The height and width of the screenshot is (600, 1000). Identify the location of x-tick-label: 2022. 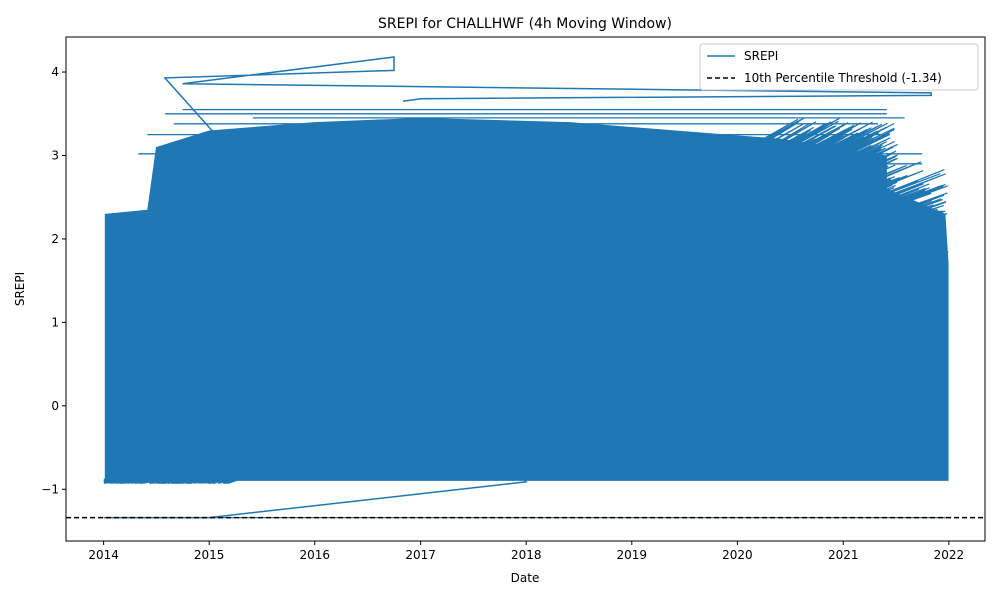
(949, 555).